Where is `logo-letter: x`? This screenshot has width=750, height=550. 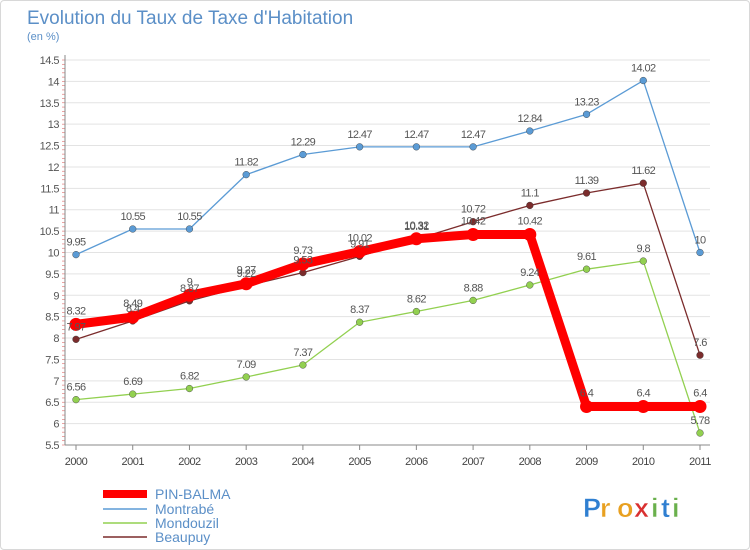
logo-letter: x is located at coordinates (641, 508).